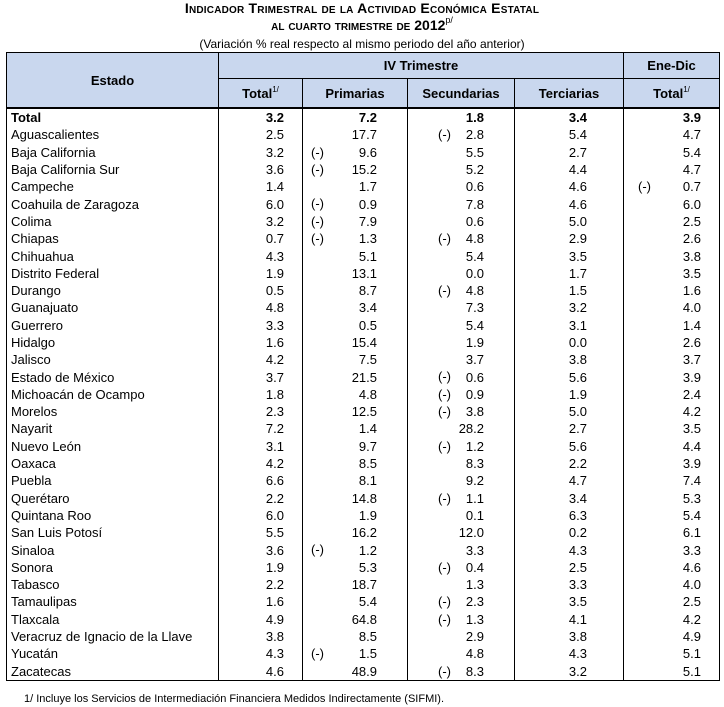 This screenshot has width=724, height=707. What do you see at coordinates (355, 481) in the screenshot?
I see `cell-primarias: 8.1` at bounding box center [355, 481].